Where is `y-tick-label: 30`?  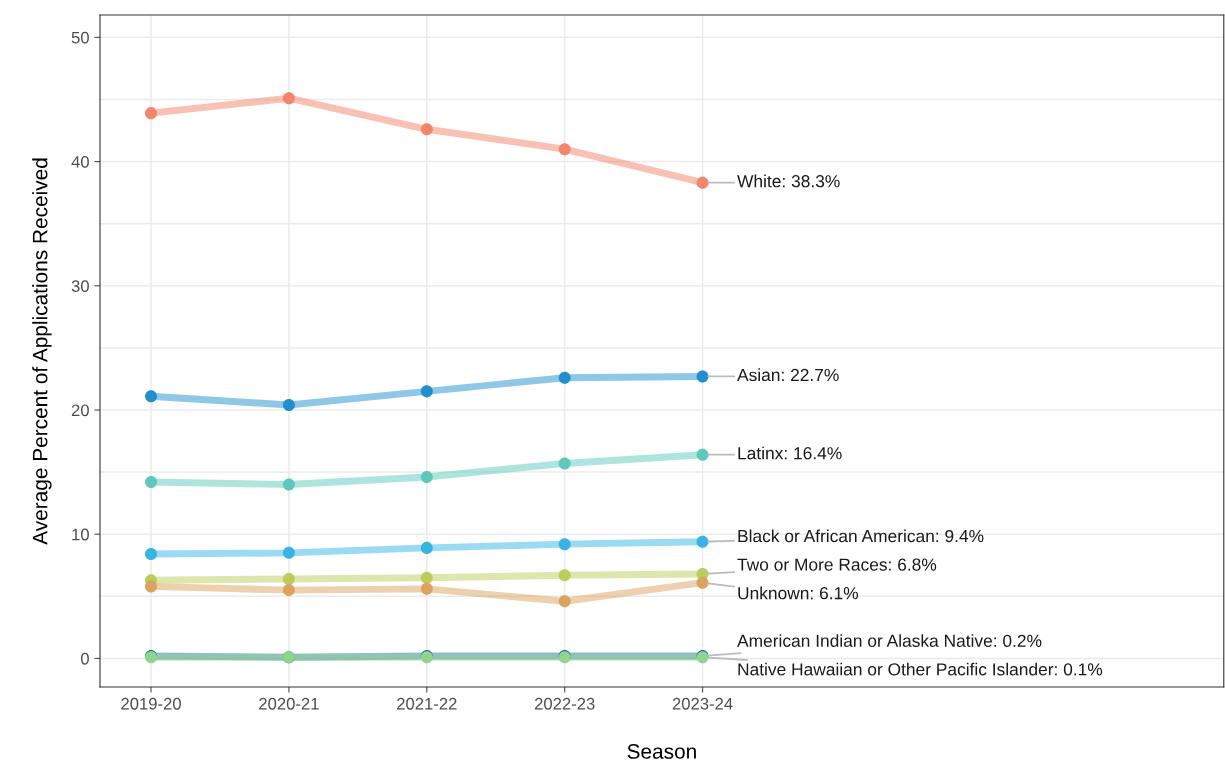 y-tick-label: 30 is located at coordinates (80, 286).